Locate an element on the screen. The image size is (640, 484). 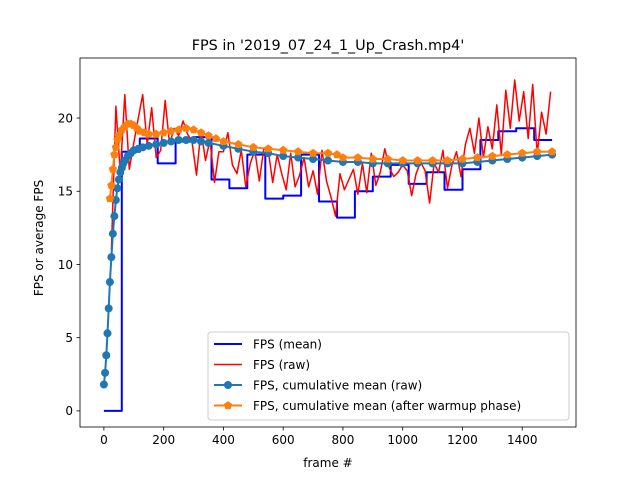
y-tick-label: 15 is located at coordinates (65, 192).